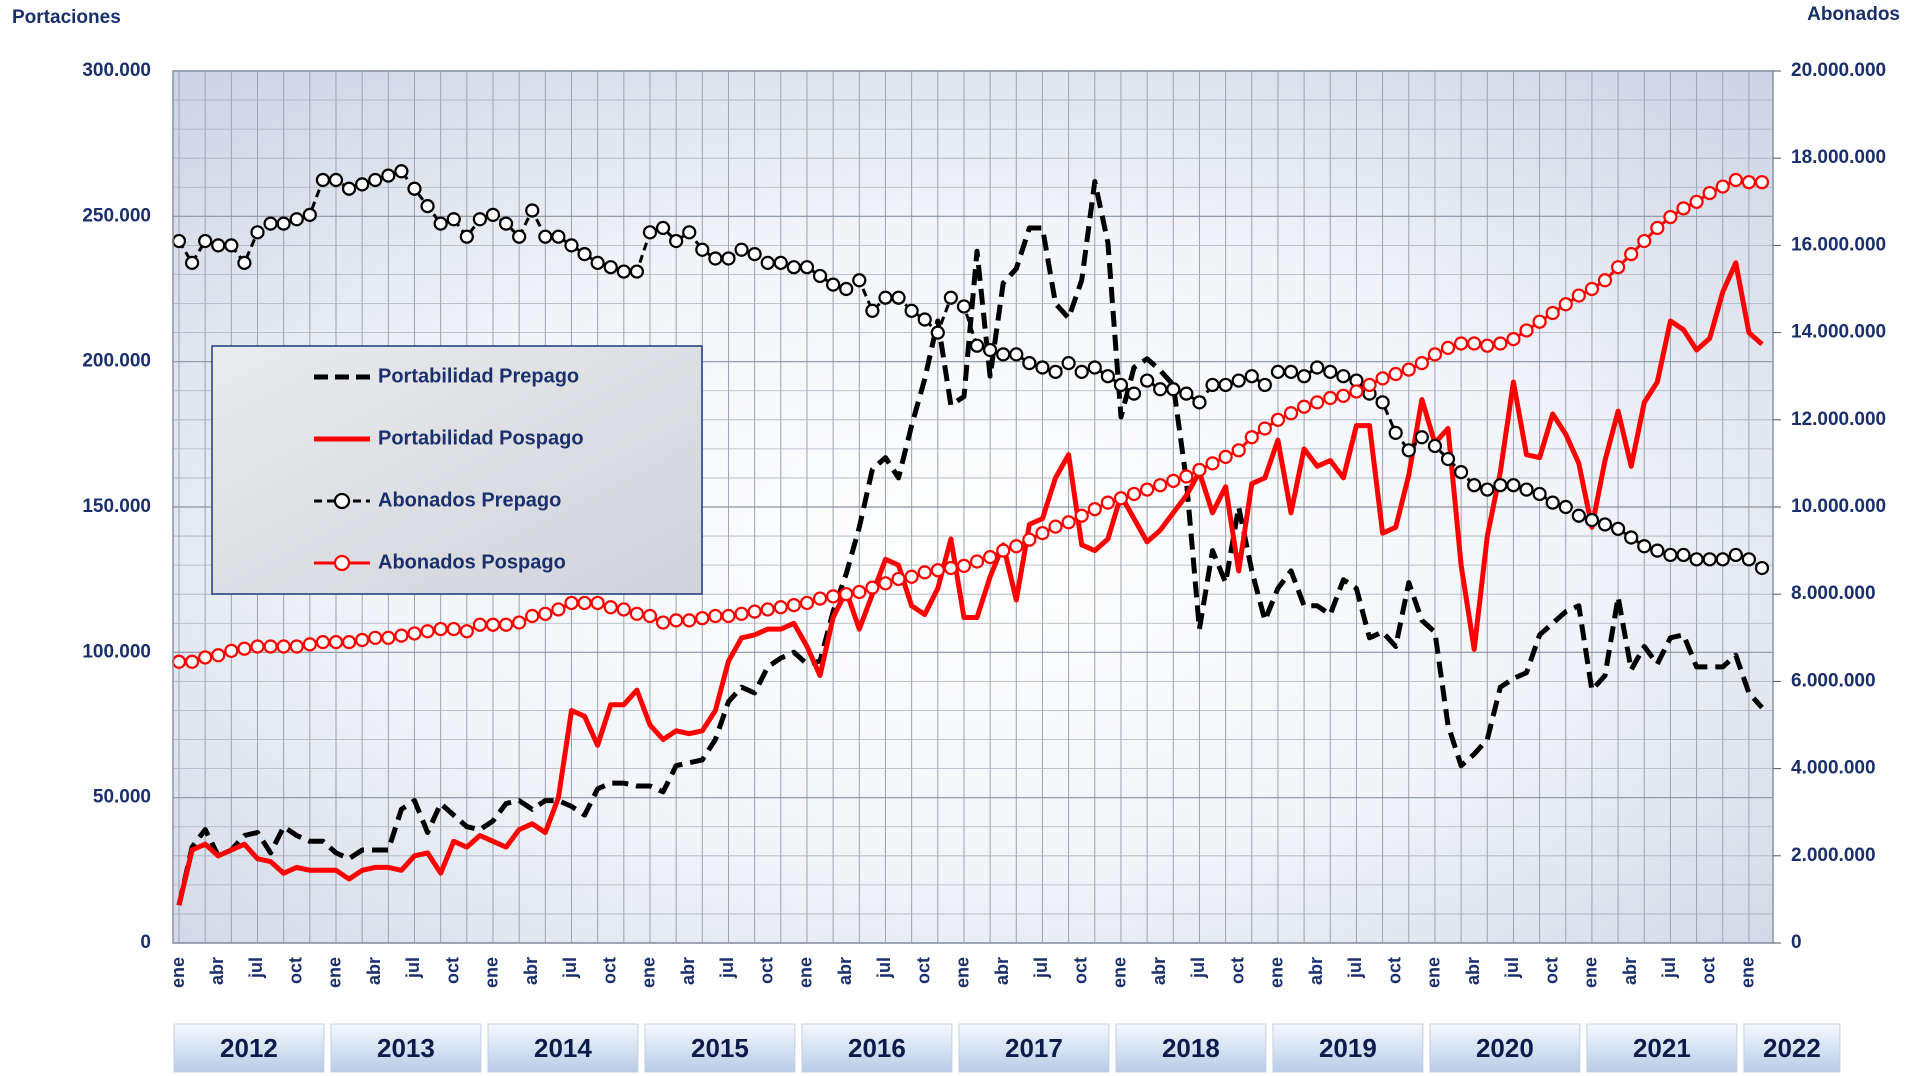 Image resolution: width=1917 pixels, height=1076 pixels. I want to click on y2-tick-label: 18.000.000, so click(1838, 157).